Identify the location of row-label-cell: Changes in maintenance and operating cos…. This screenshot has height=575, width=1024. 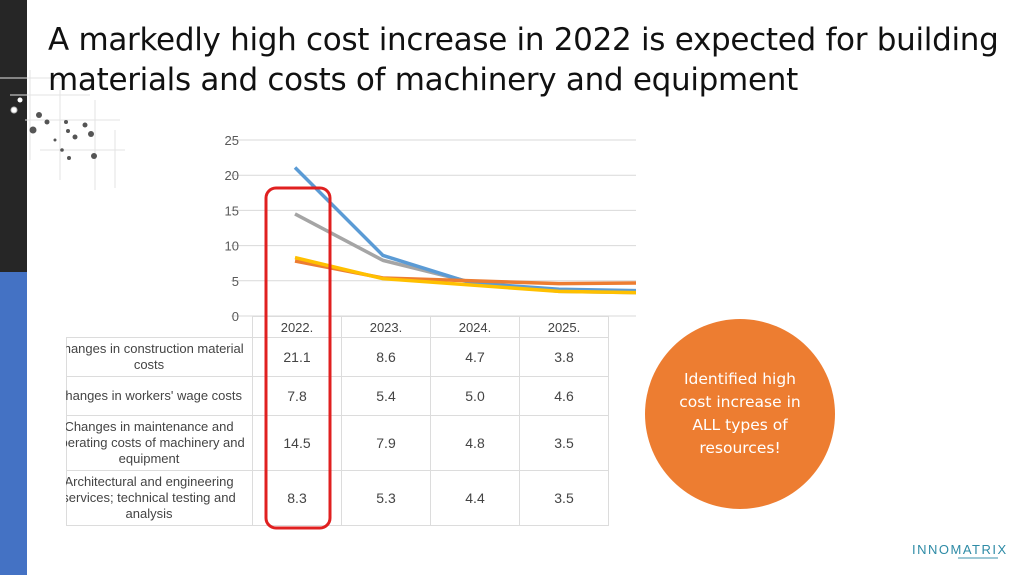
(159, 443).